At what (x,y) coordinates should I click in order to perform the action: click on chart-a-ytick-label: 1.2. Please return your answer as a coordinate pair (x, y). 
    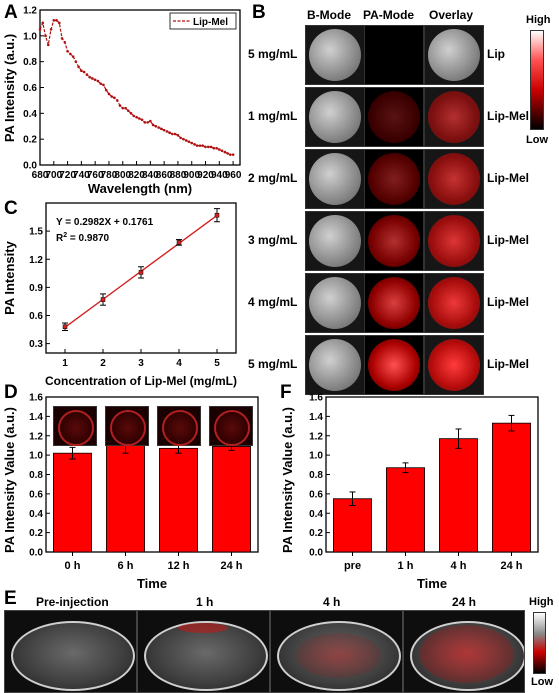
    Looking at the image, I should click on (30, 11).